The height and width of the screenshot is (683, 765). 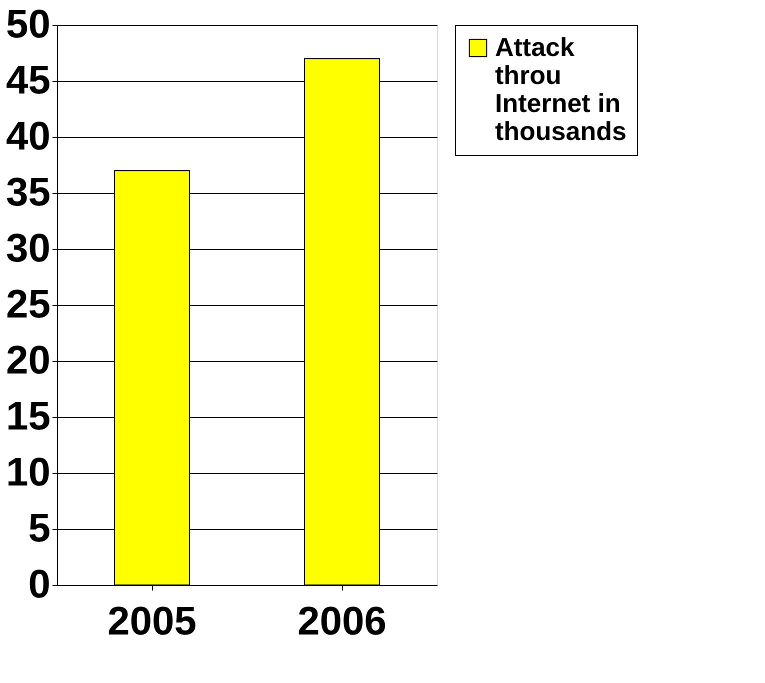 What do you see at coordinates (342, 622) in the screenshot?
I see `x-tick-label: 2006` at bounding box center [342, 622].